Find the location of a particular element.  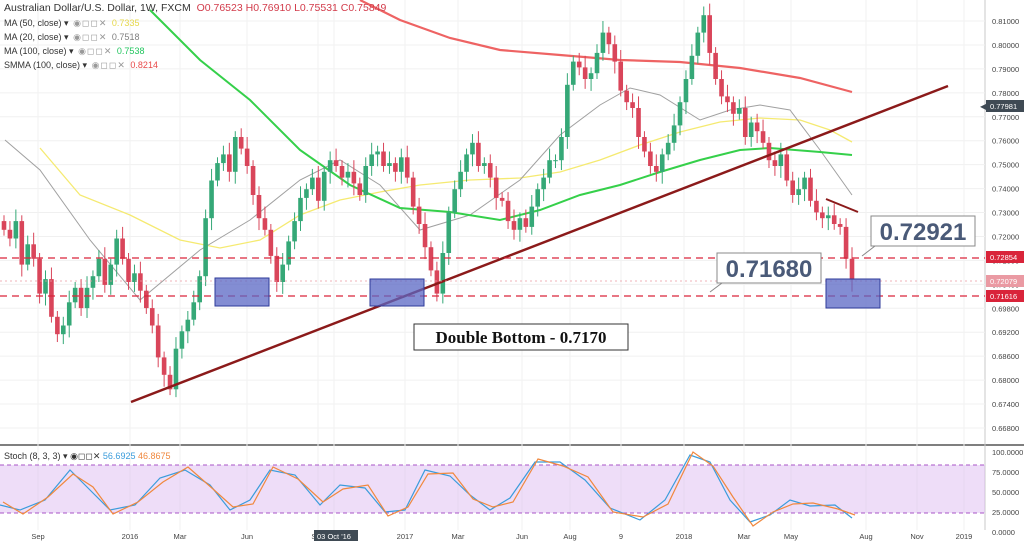

indicator-ma20: MA (20, close) ▾ ◉◻◻✕ 0.7518 is located at coordinates (72, 37).